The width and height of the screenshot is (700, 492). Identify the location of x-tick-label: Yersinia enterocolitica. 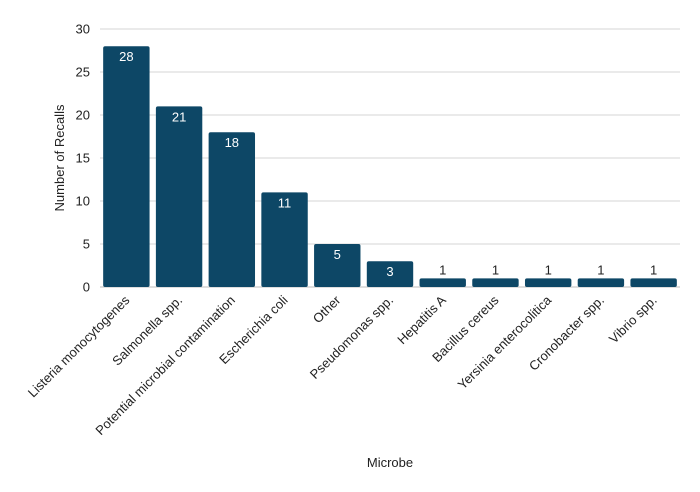
(505, 342).